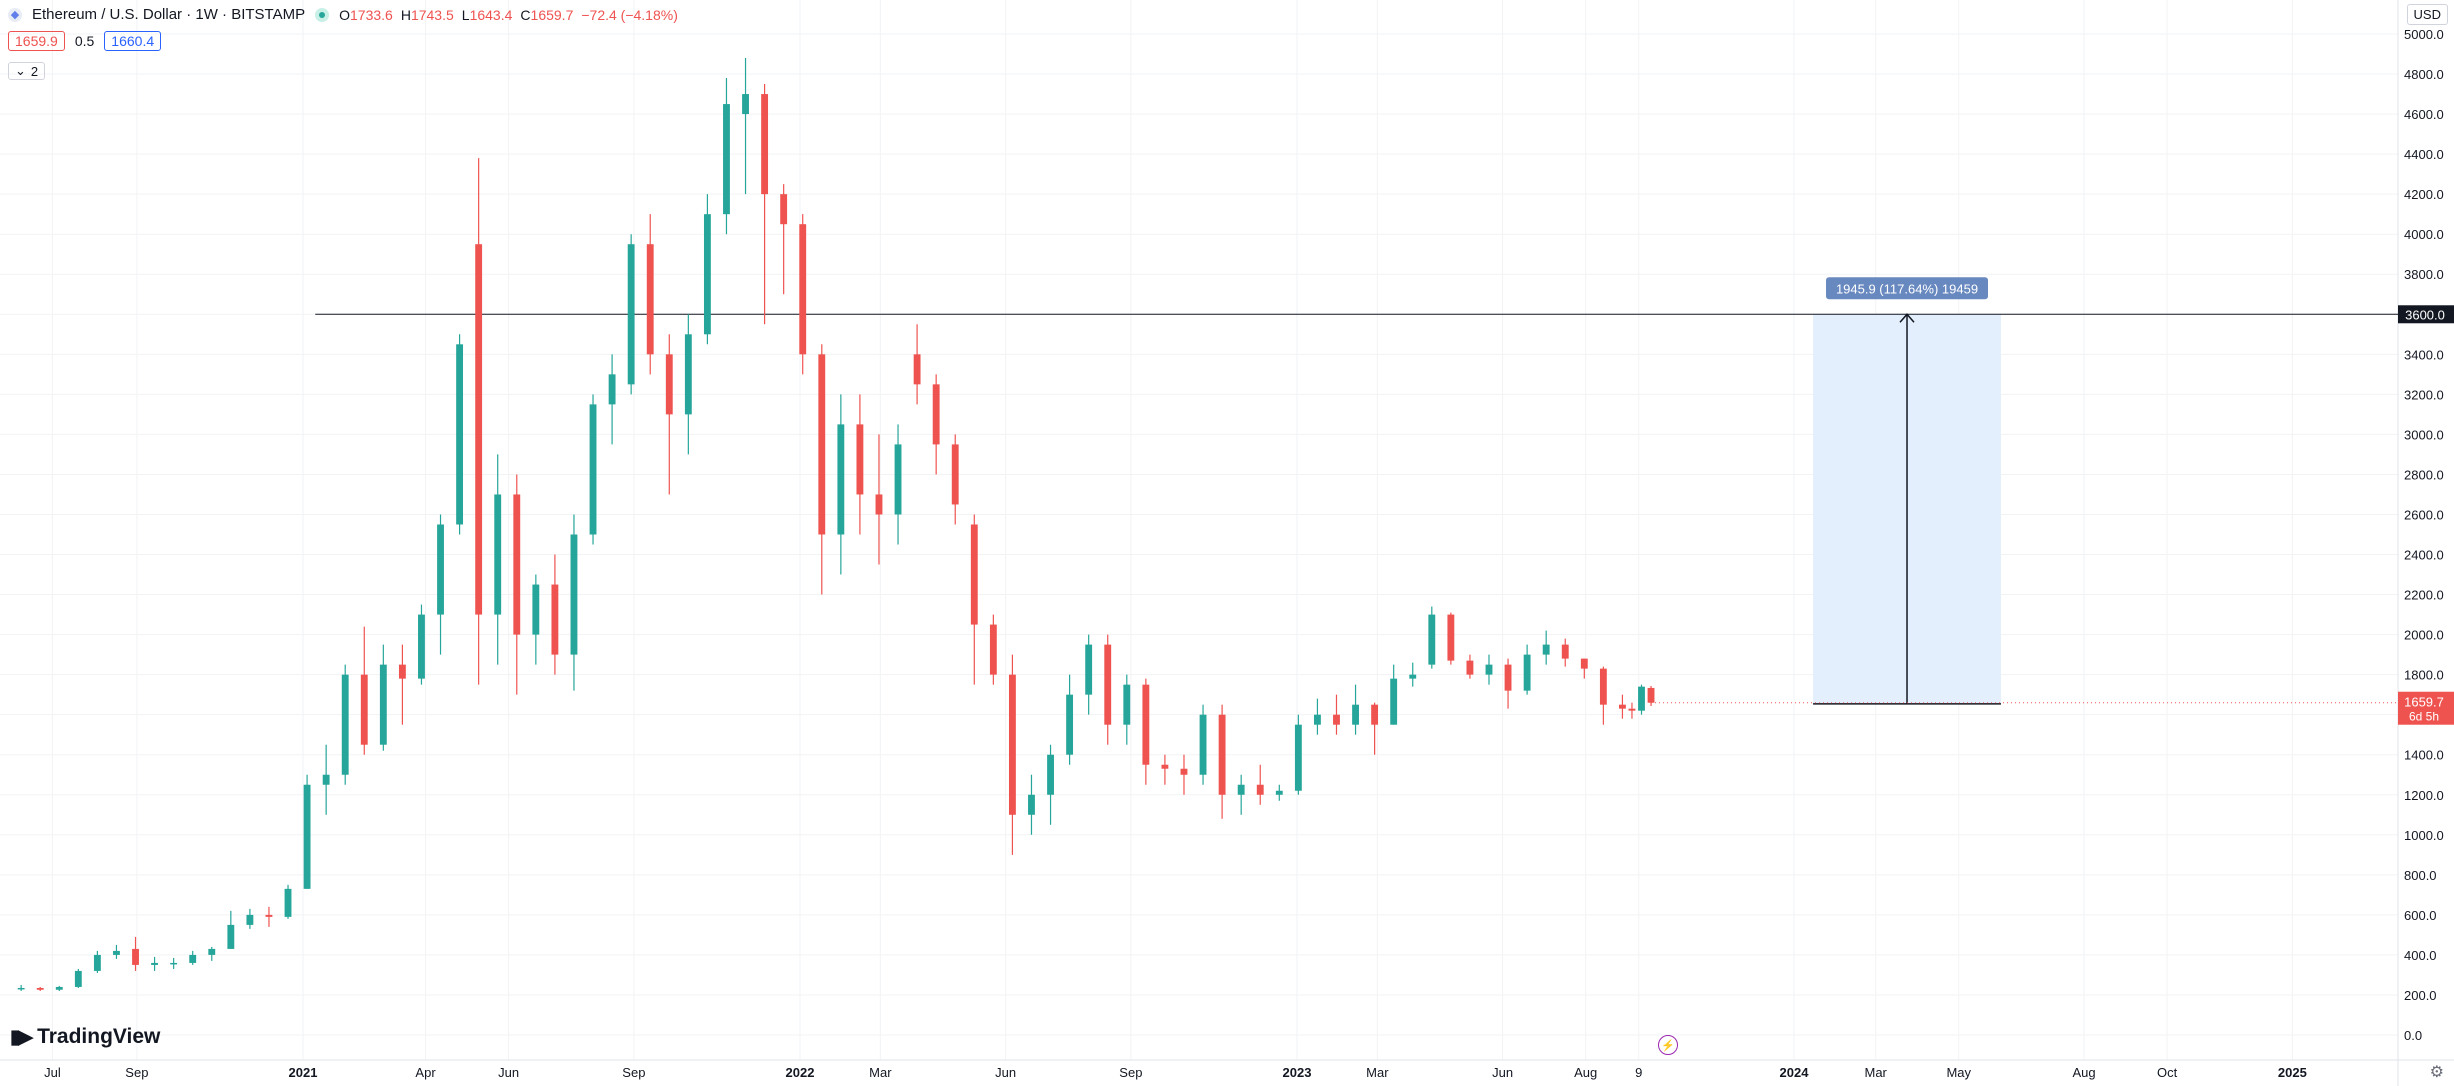 The image size is (2454, 1086). I want to click on low-value: 1643.4, so click(491, 14).